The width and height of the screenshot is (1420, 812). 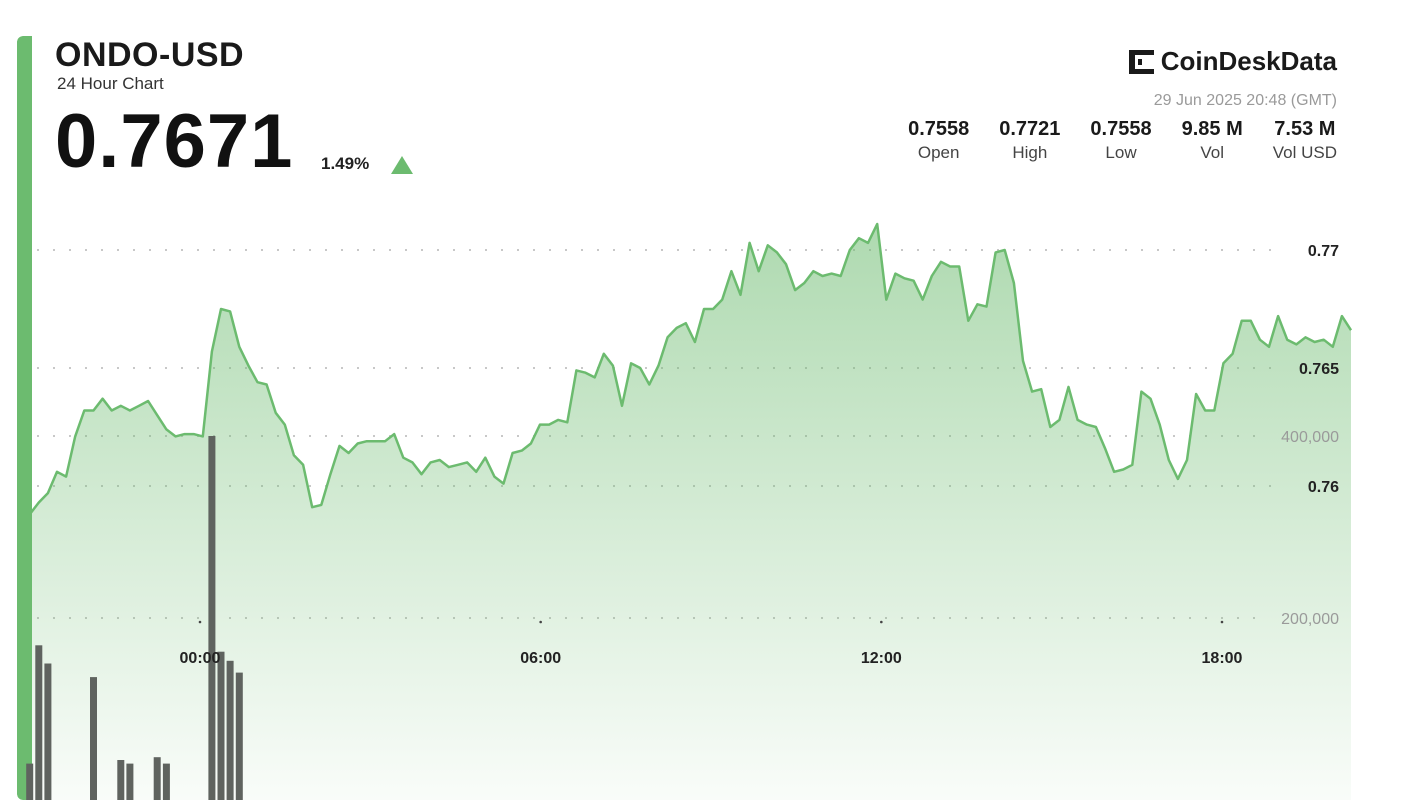 I want to click on stat-value: 0.7721, so click(x=1030, y=129).